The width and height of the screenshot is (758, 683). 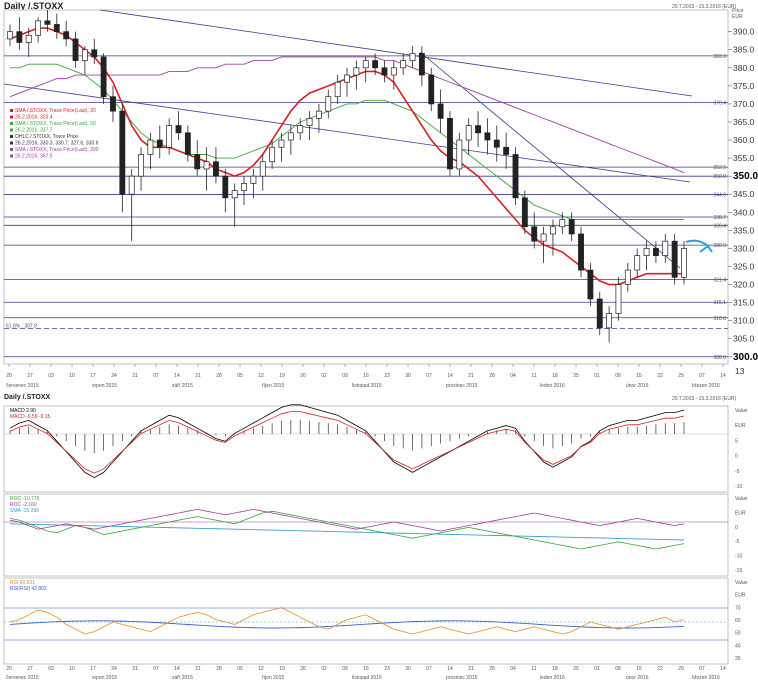 What do you see at coordinates (513, 376) in the screenshot?
I see `x-tick-label: 04` at bounding box center [513, 376].